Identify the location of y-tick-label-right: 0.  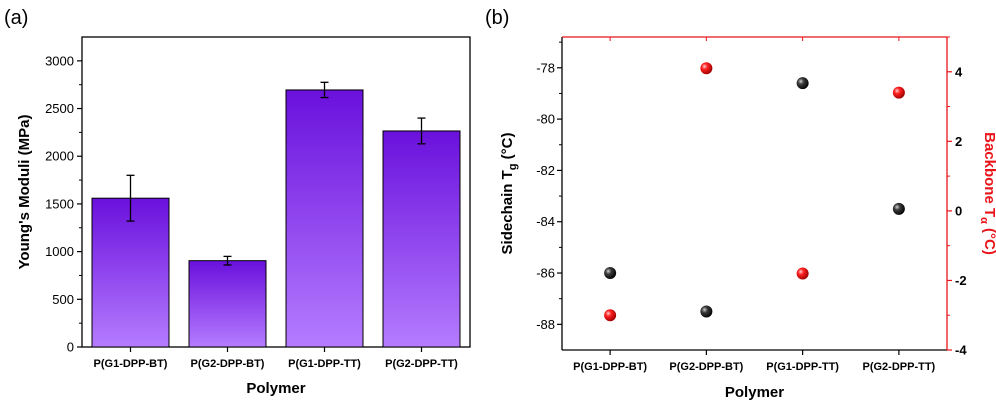
(958, 210).